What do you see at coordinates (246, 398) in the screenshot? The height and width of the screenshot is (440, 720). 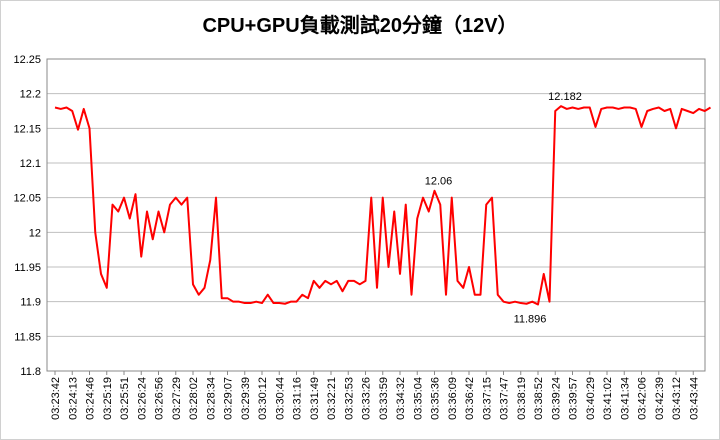 I see `x-tick-label: 03:29:39` at bounding box center [246, 398].